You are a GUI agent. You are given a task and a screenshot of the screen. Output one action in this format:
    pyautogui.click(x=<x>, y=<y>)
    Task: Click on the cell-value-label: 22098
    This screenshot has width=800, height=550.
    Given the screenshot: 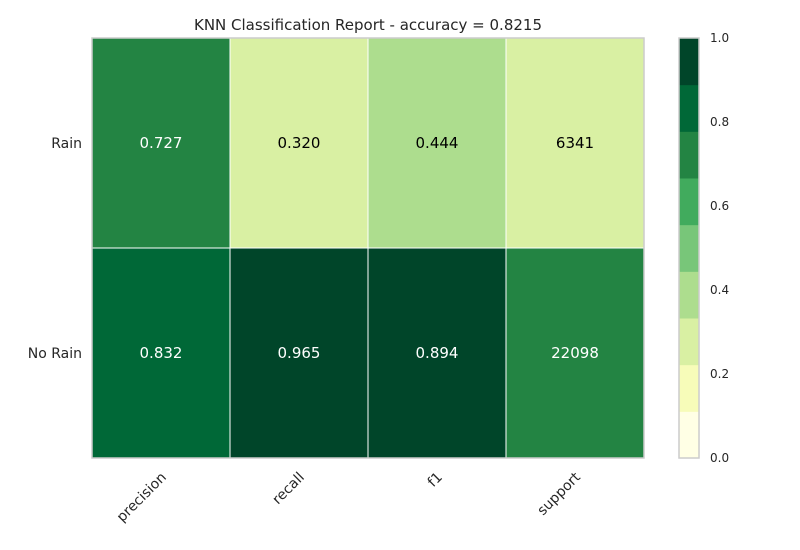 What is the action you would take?
    pyautogui.click(x=575, y=353)
    